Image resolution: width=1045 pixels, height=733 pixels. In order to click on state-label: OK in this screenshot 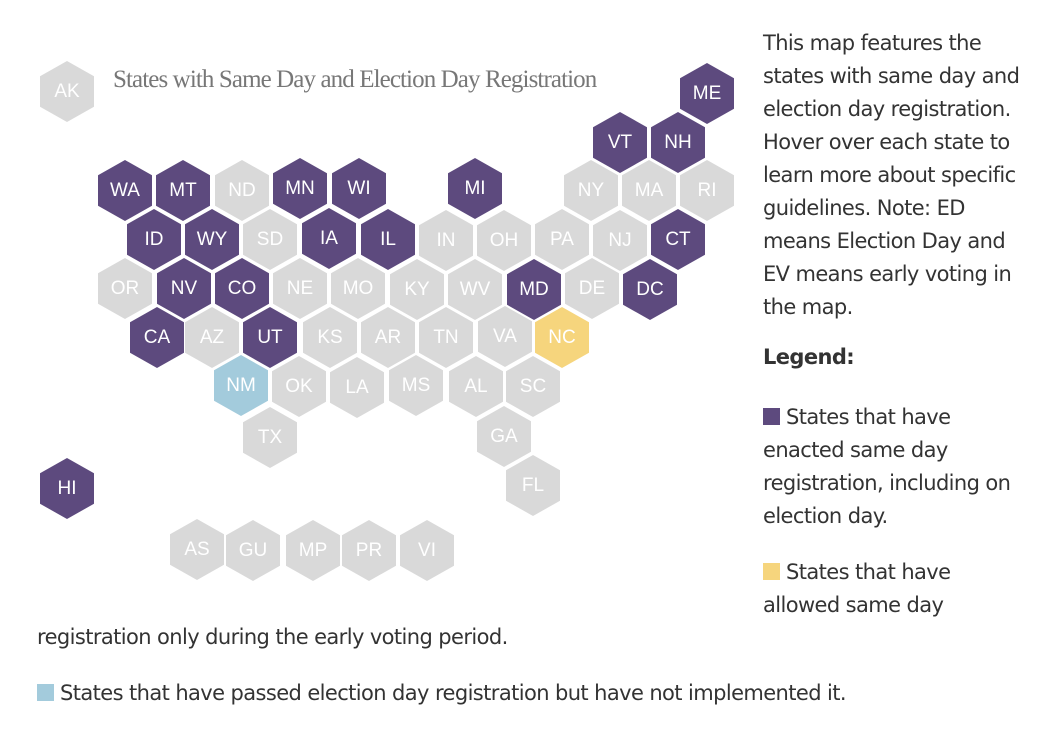, I will do `click(299, 386)`.